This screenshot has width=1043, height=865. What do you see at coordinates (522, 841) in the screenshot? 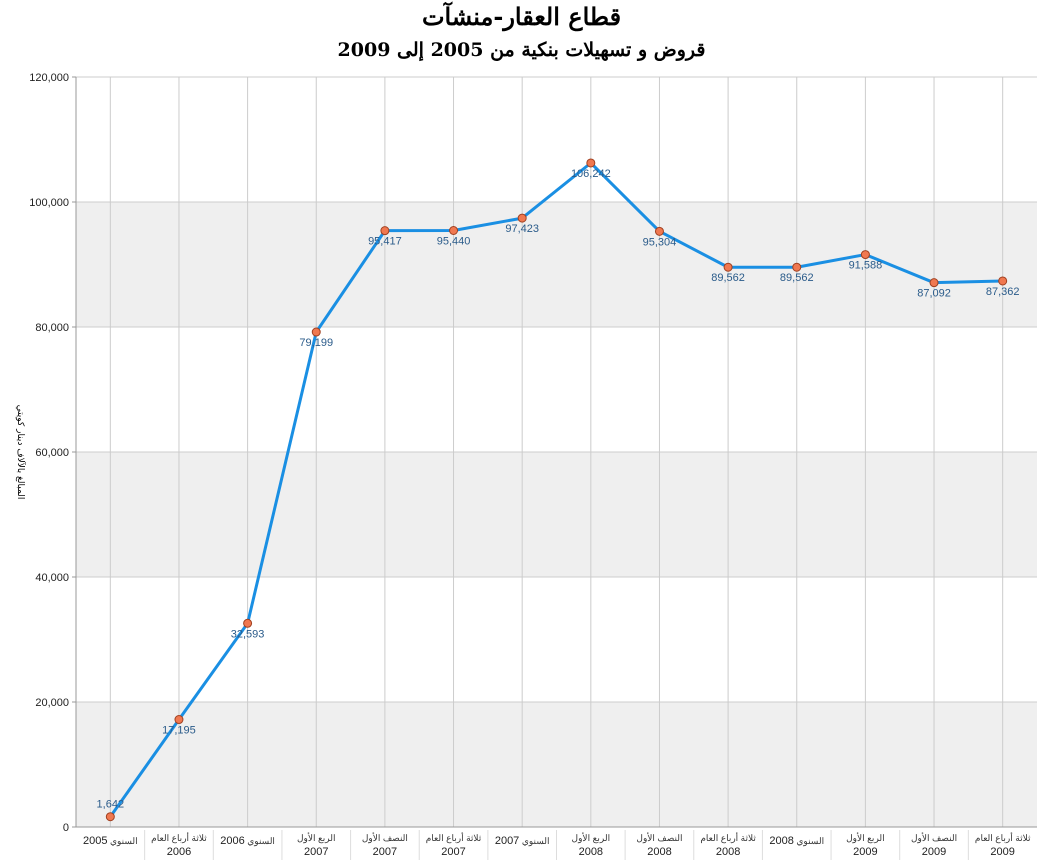
I see `x-tick-label: السنوي 2007` at bounding box center [522, 841].